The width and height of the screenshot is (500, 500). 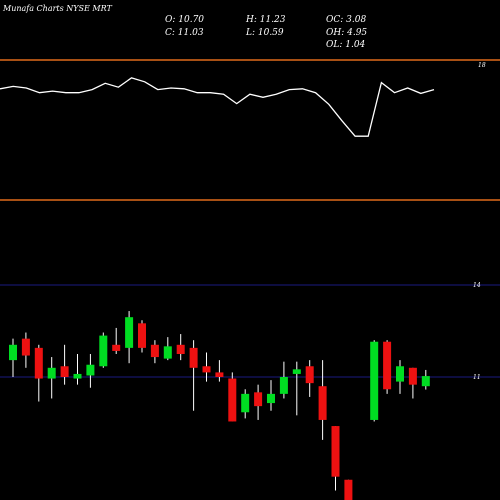 I want to click on high-stat: H: 11.23, so click(x=265, y=20).